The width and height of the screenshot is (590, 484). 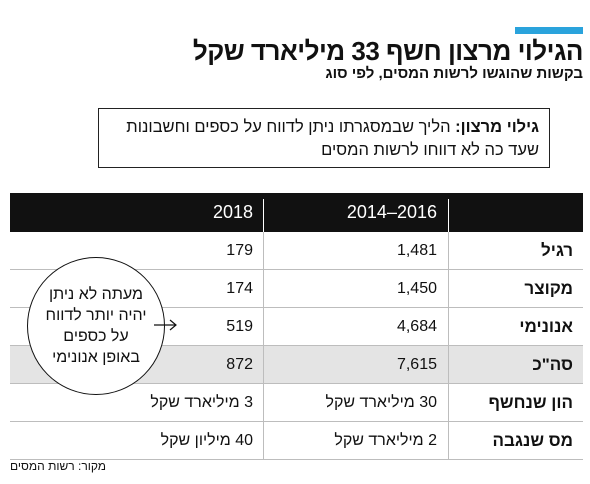 What do you see at coordinates (296, 403) in the screenshot?
I see `table-row: הון שנחשף 30 מיליארד שקל 3 מיליארד שקל` at bounding box center [296, 403].